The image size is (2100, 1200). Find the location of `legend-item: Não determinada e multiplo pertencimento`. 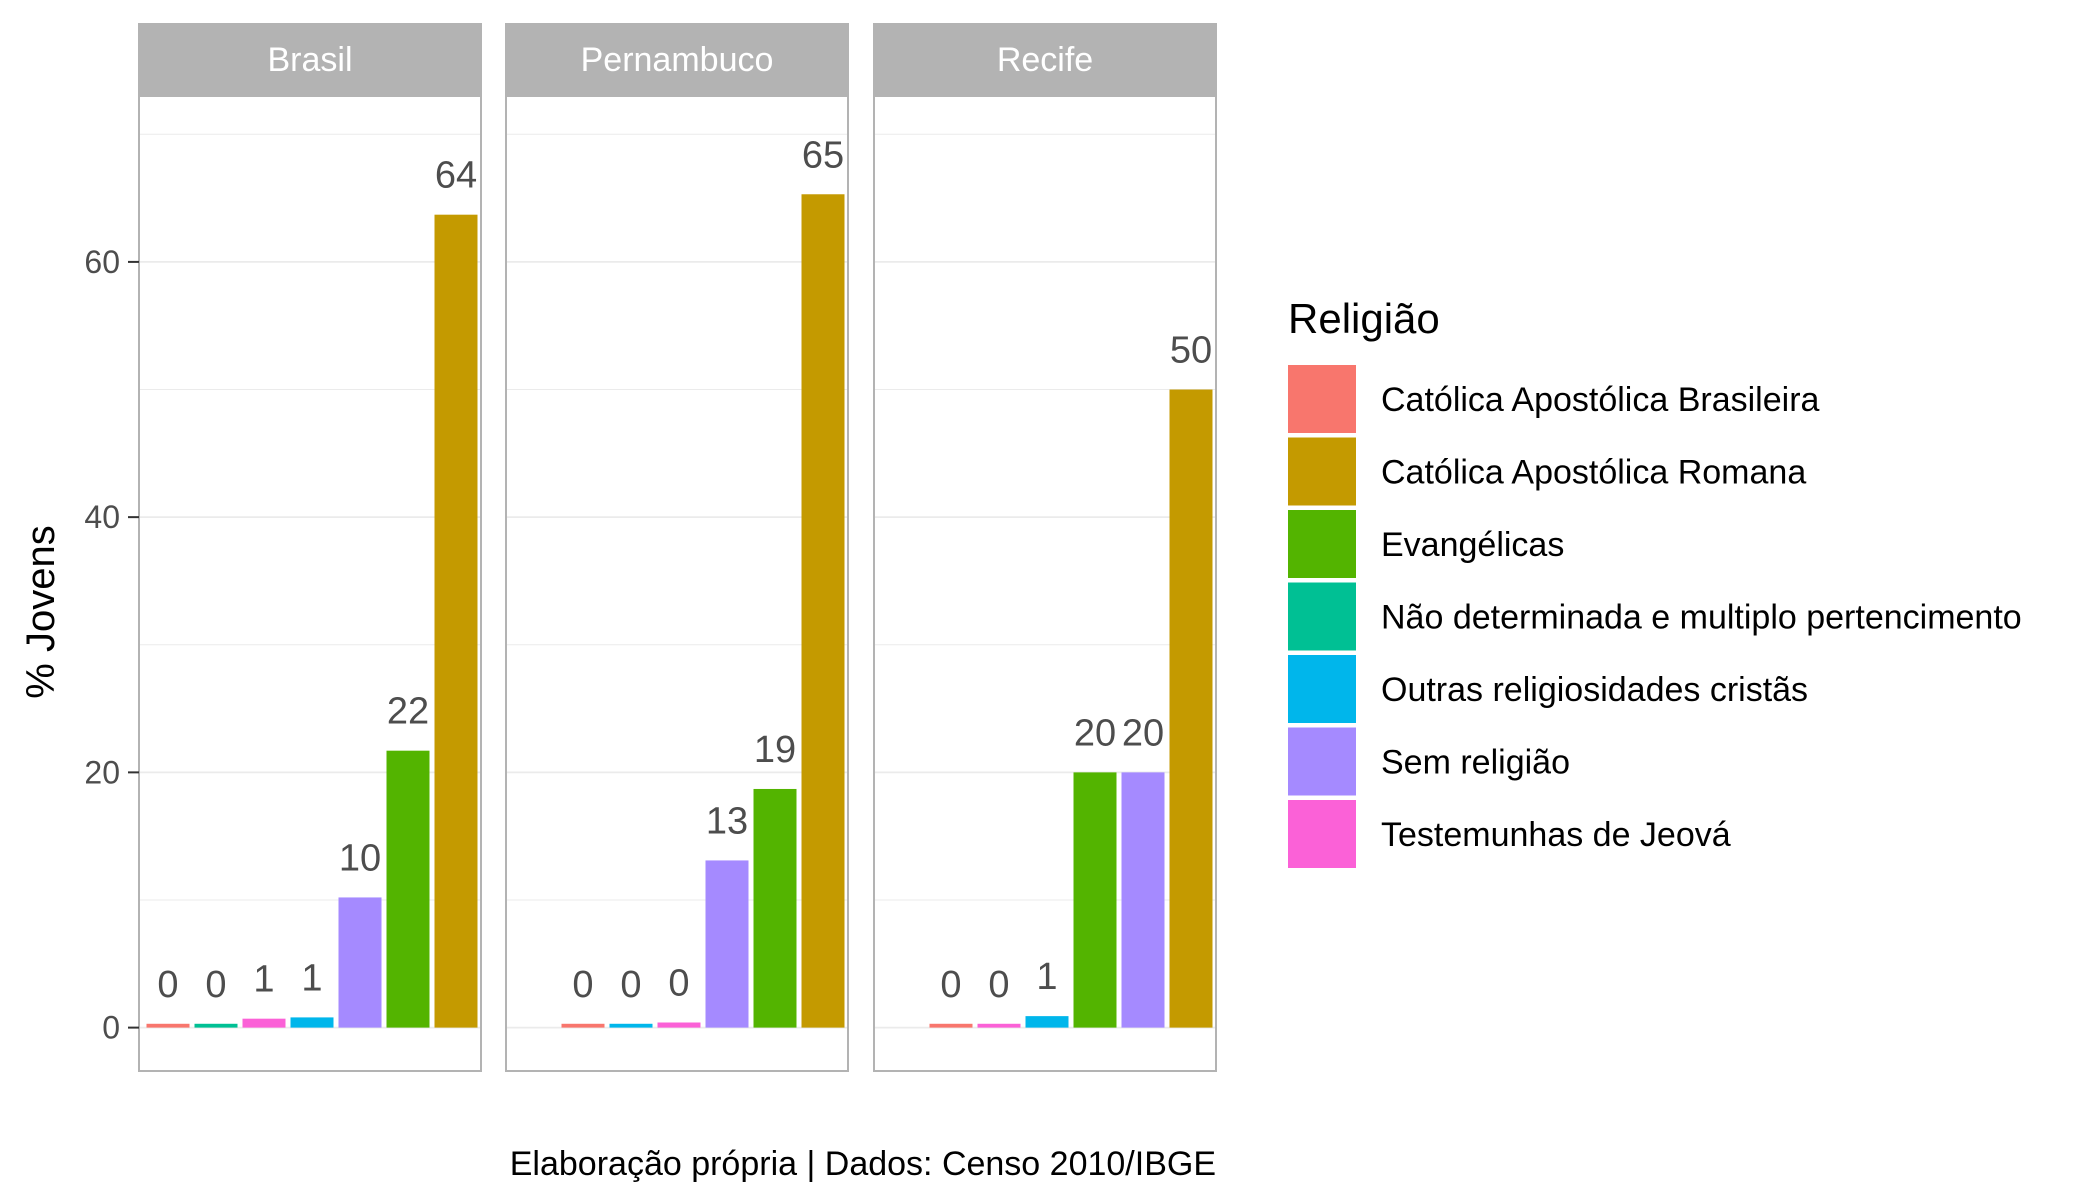

legend-item: Não determinada e multiplo pertencimento is located at coordinates (1655, 616).